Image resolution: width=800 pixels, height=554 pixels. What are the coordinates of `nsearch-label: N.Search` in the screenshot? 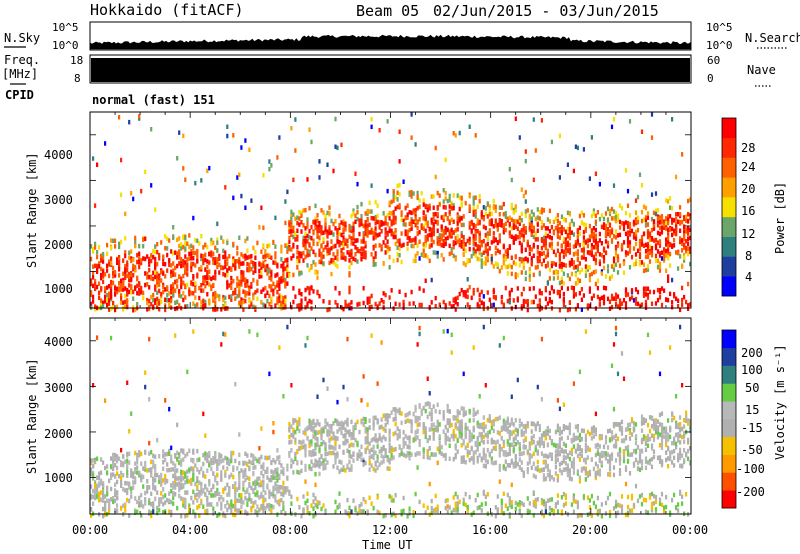 It's located at (772, 38).